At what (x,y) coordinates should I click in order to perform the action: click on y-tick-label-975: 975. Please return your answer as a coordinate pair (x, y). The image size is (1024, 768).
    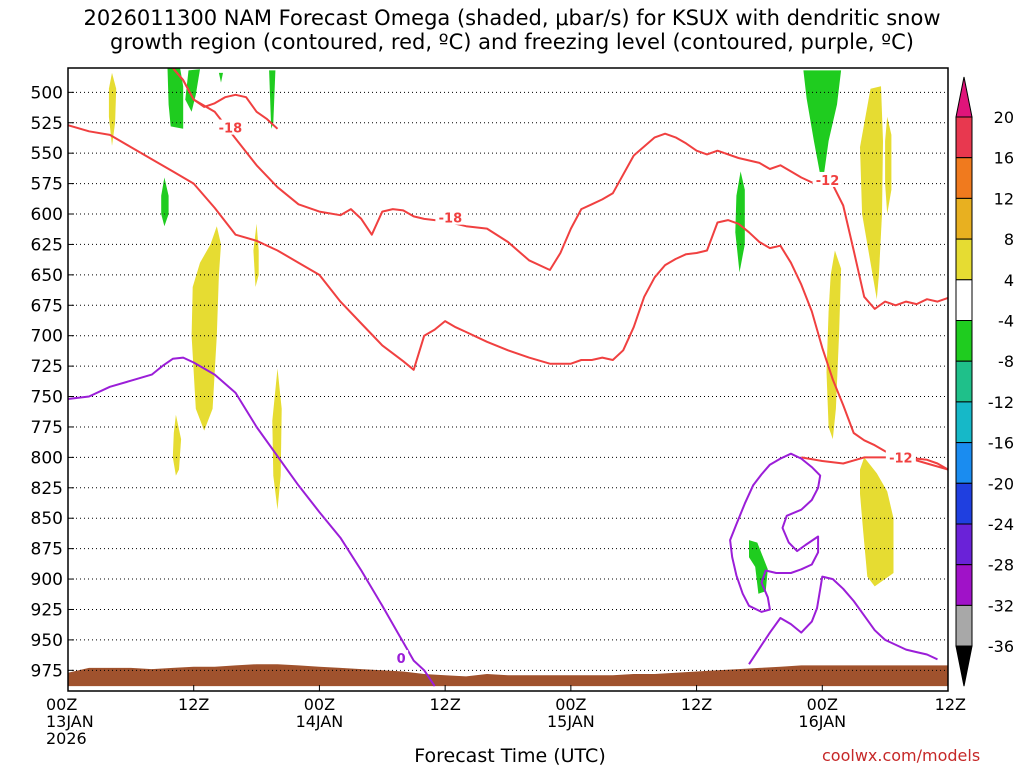
    Looking at the image, I should click on (47, 671).